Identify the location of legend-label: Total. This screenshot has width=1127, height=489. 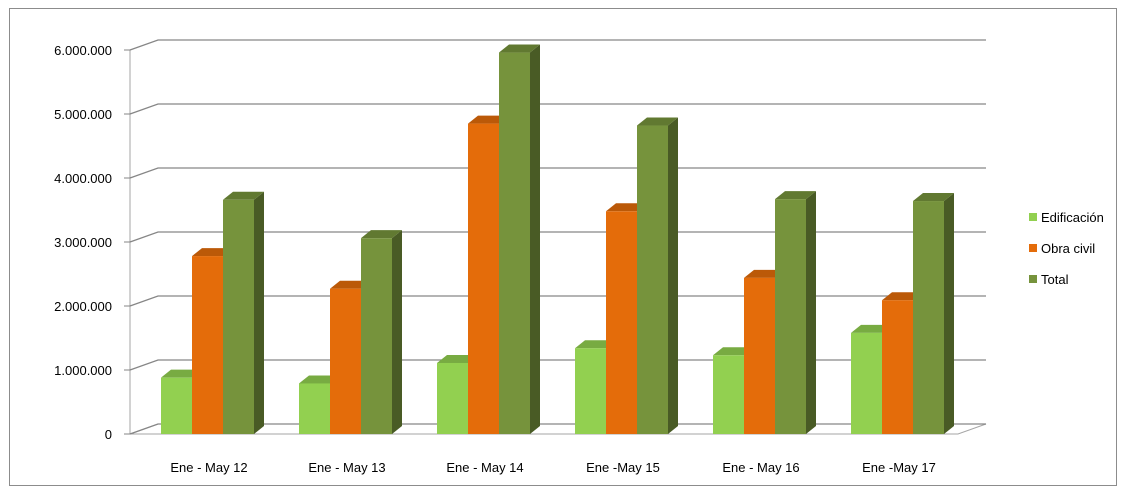
(1055, 279).